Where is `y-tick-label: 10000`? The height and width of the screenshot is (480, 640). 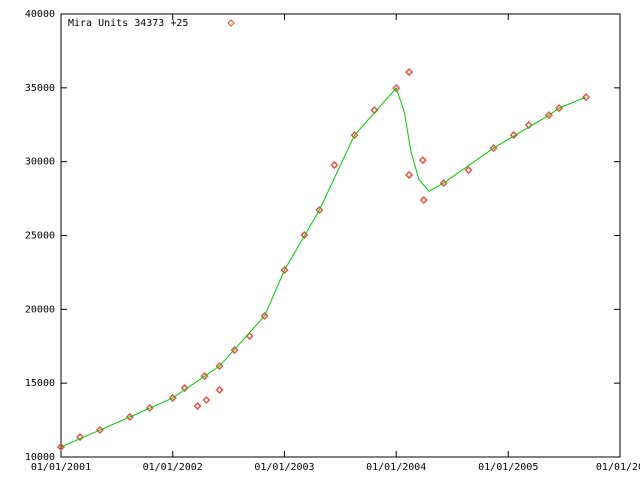 y-tick-label: 10000 is located at coordinates (40, 457).